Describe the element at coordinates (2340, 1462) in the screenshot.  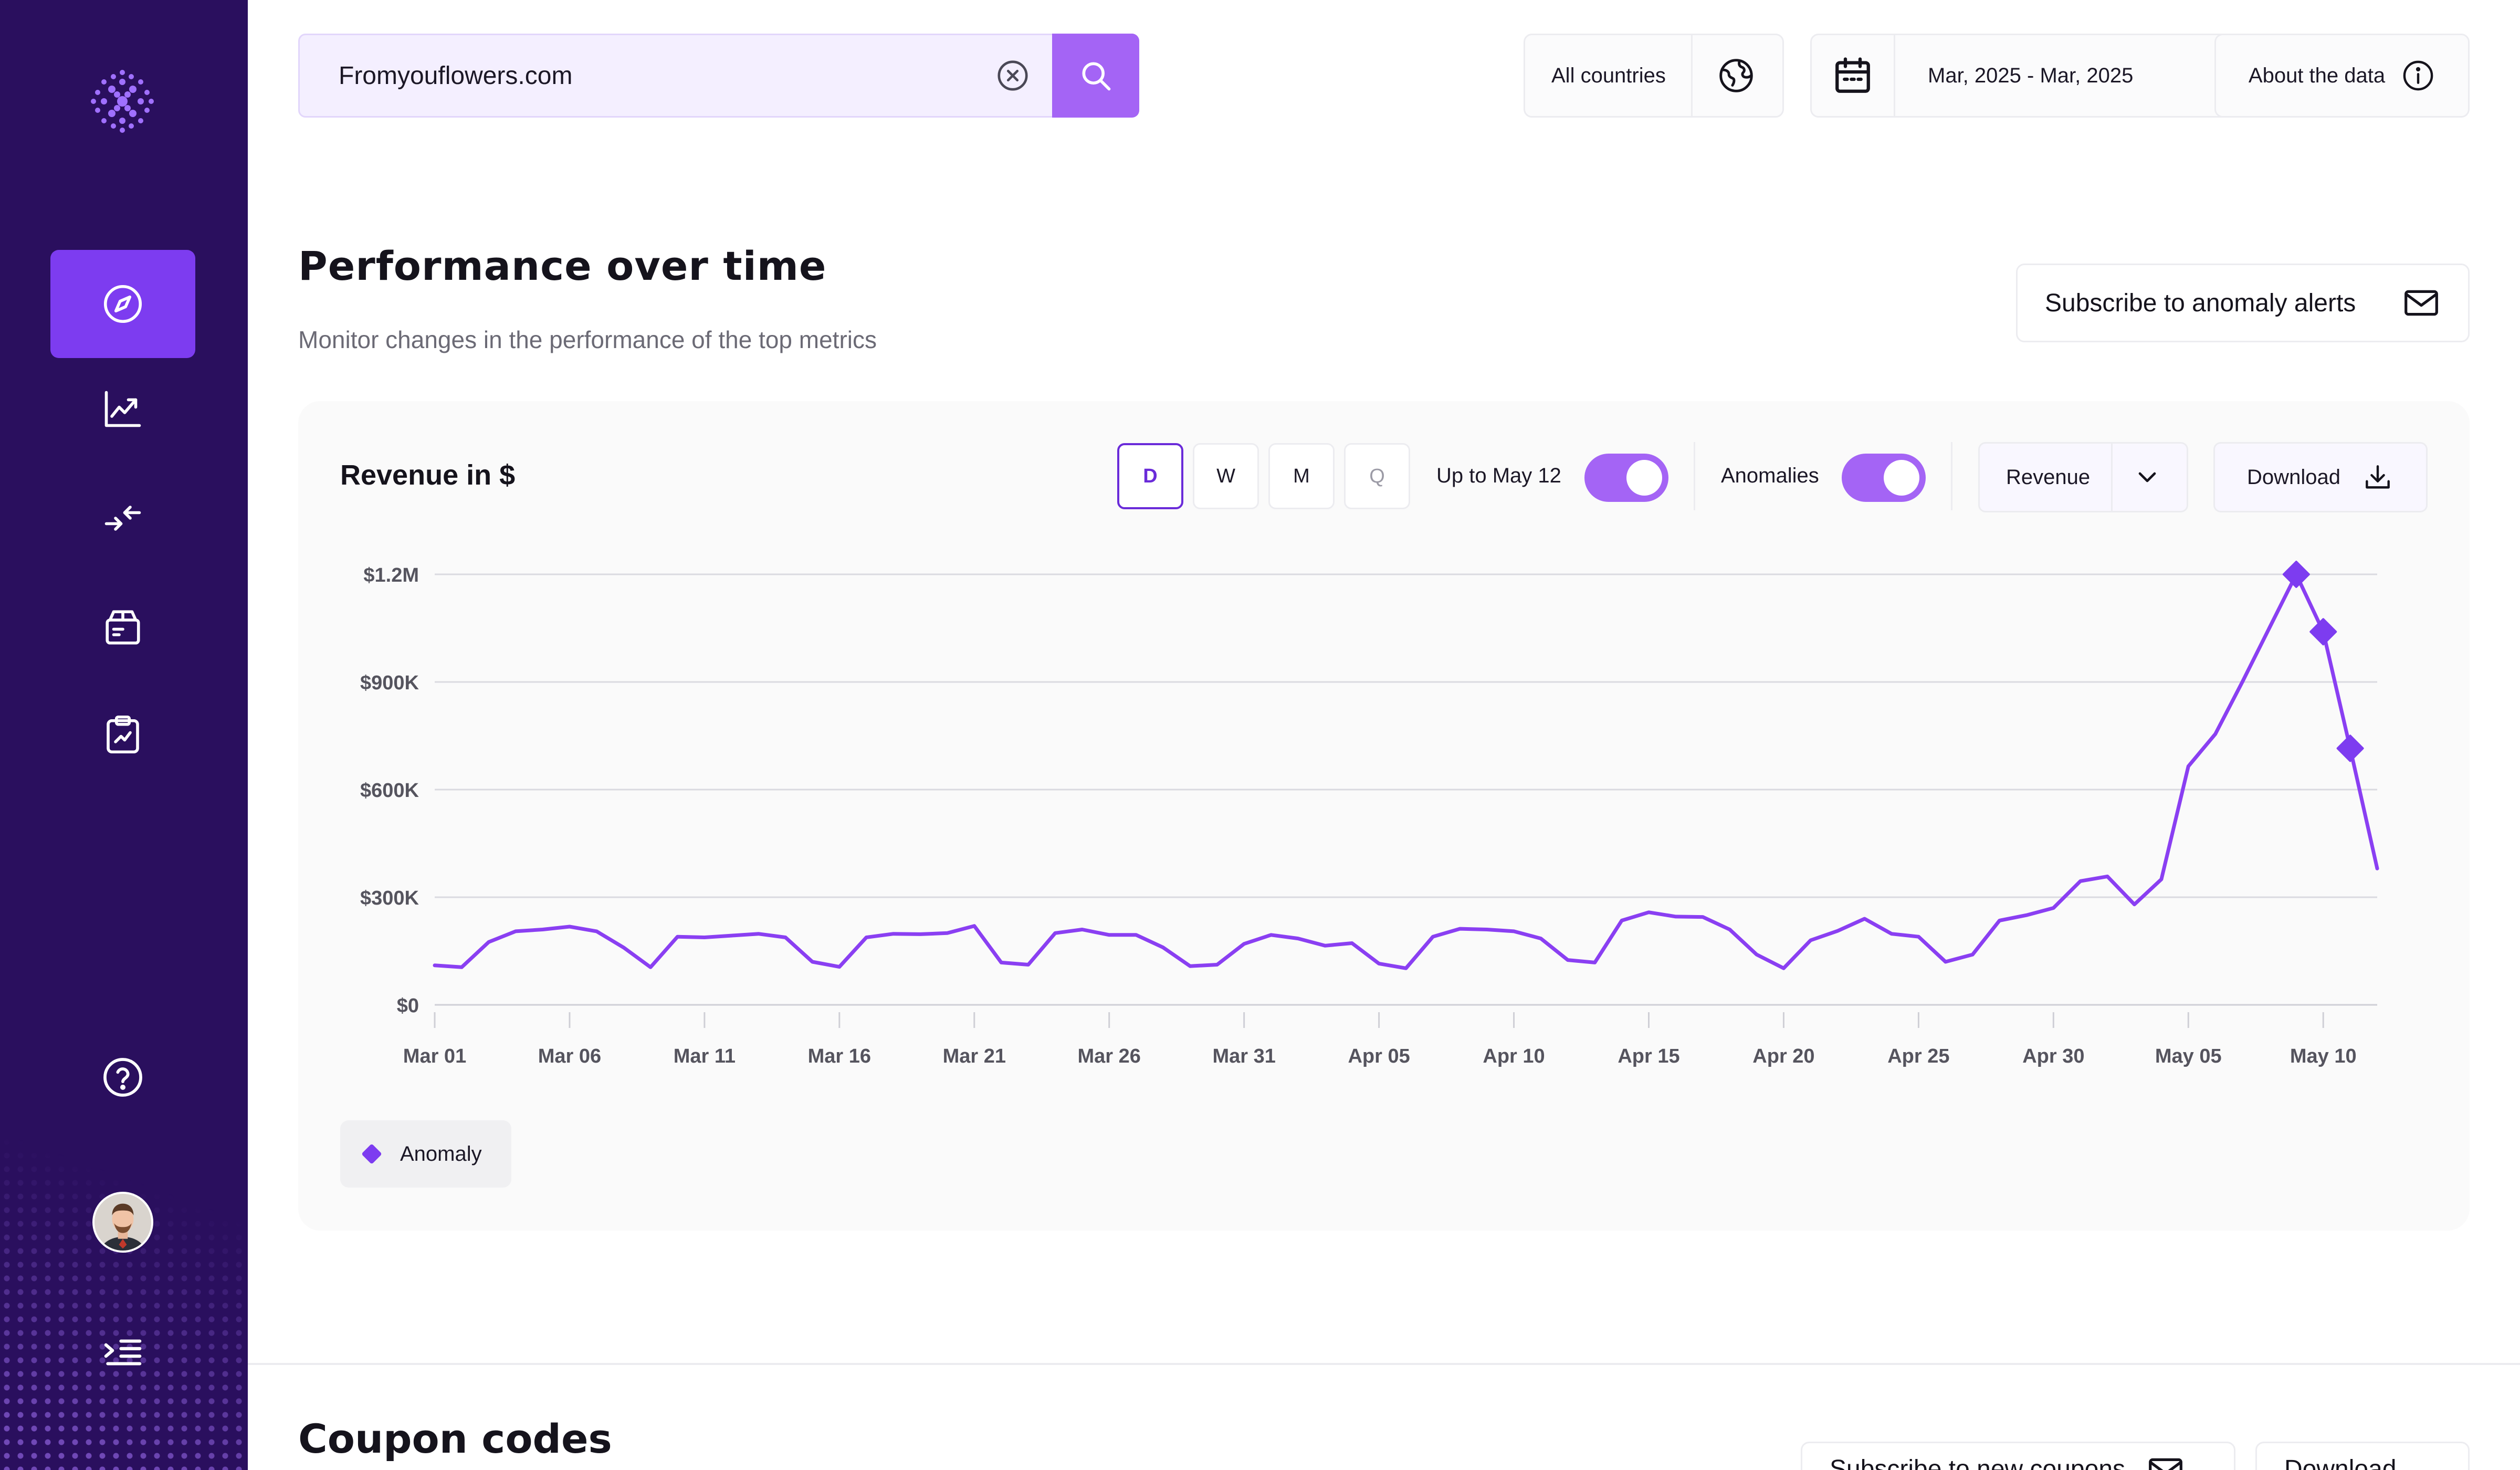
I see `coupons-download-label: Download` at that location.